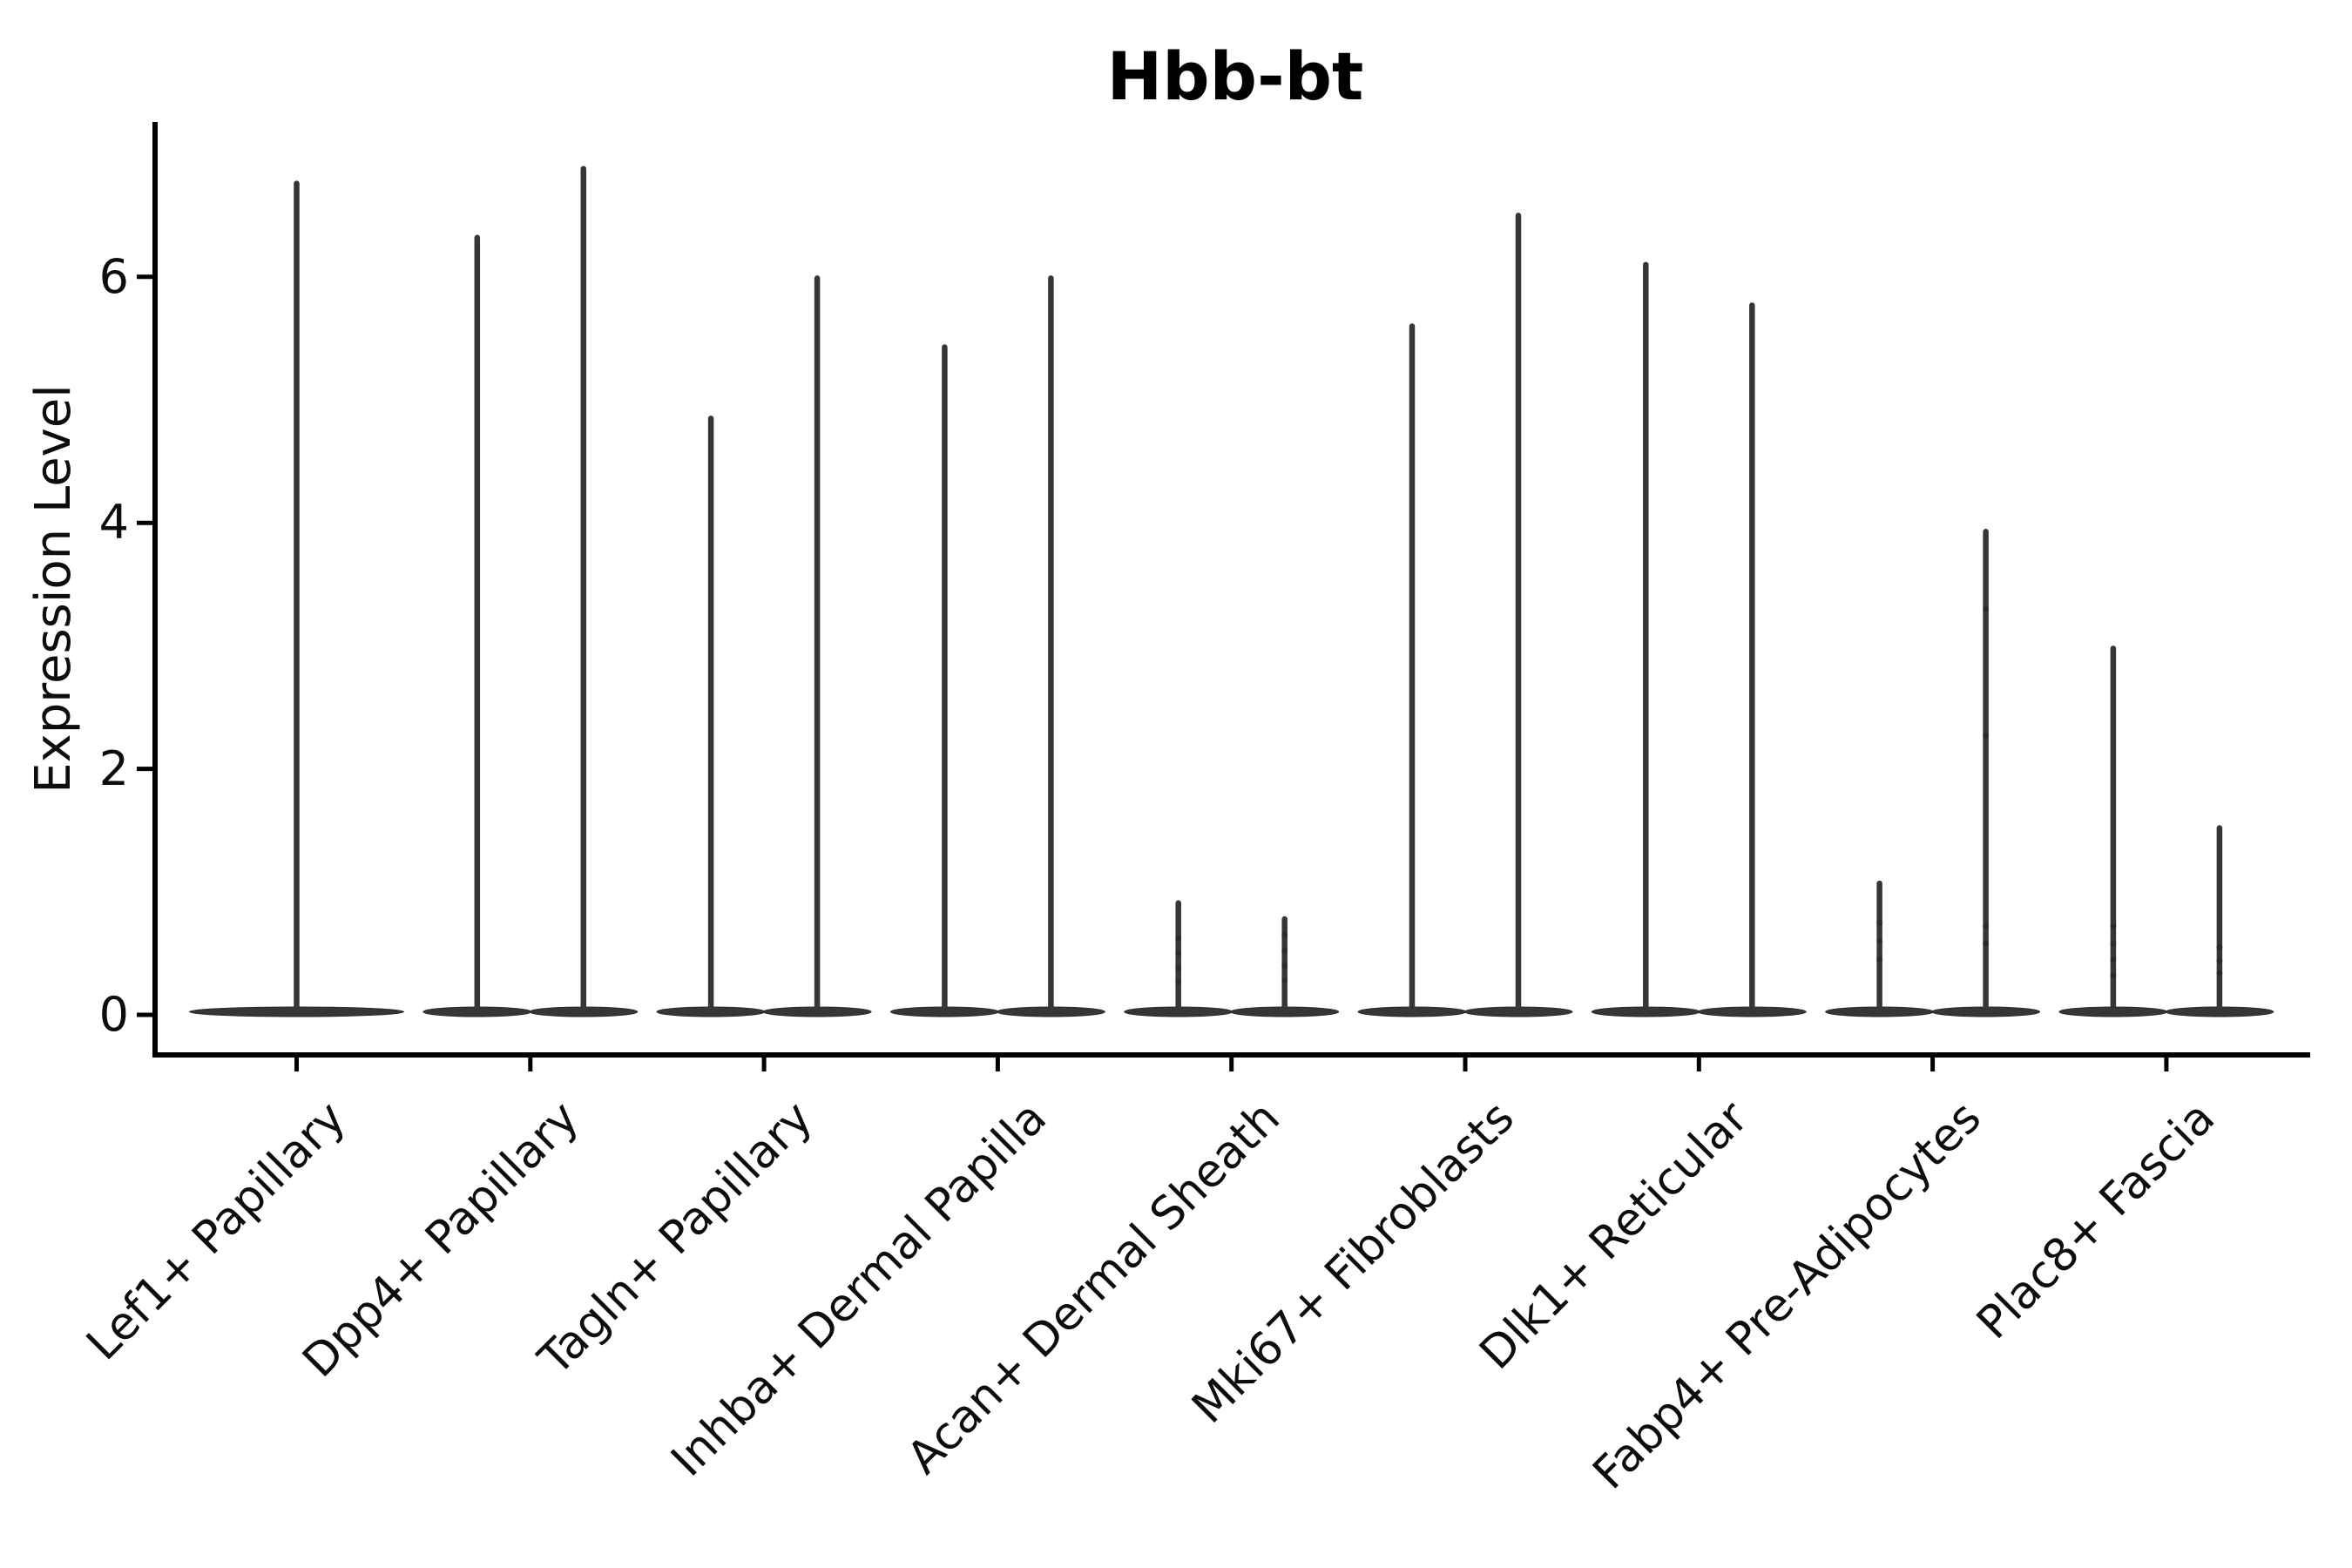 The height and width of the screenshot is (1568, 2352). Describe the element at coordinates (114, 768) in the screenshot. I see `y-tick-label: 2` at that location.